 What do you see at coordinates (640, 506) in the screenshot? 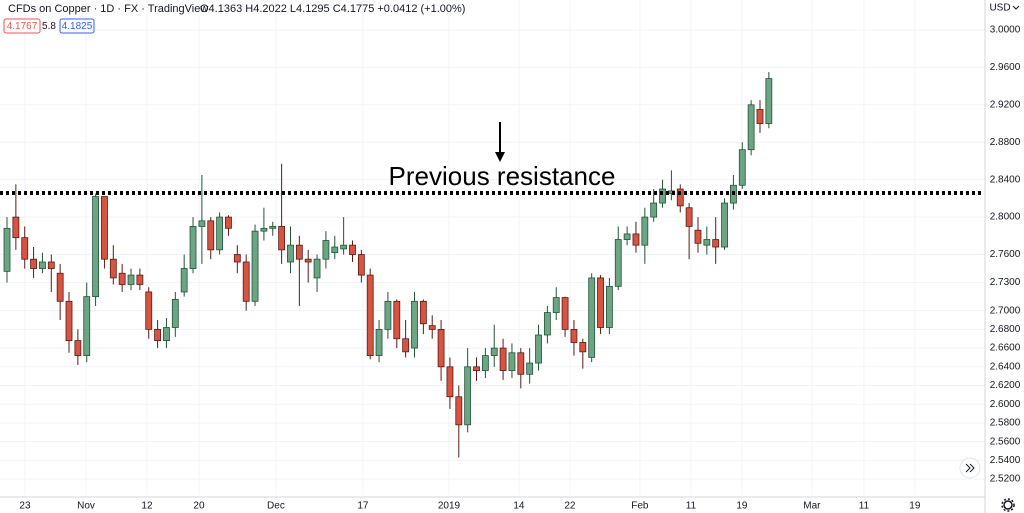
I see `x-tick-label: Feb` at bounding box center [640, 506].